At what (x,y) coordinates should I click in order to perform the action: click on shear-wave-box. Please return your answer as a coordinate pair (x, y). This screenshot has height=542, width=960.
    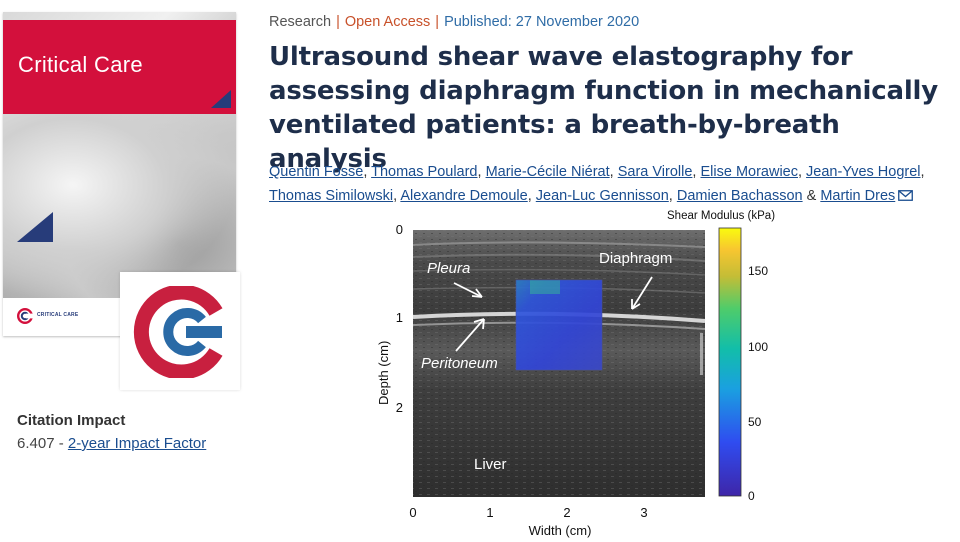
    Looking at the image, I should click on (559, 325).